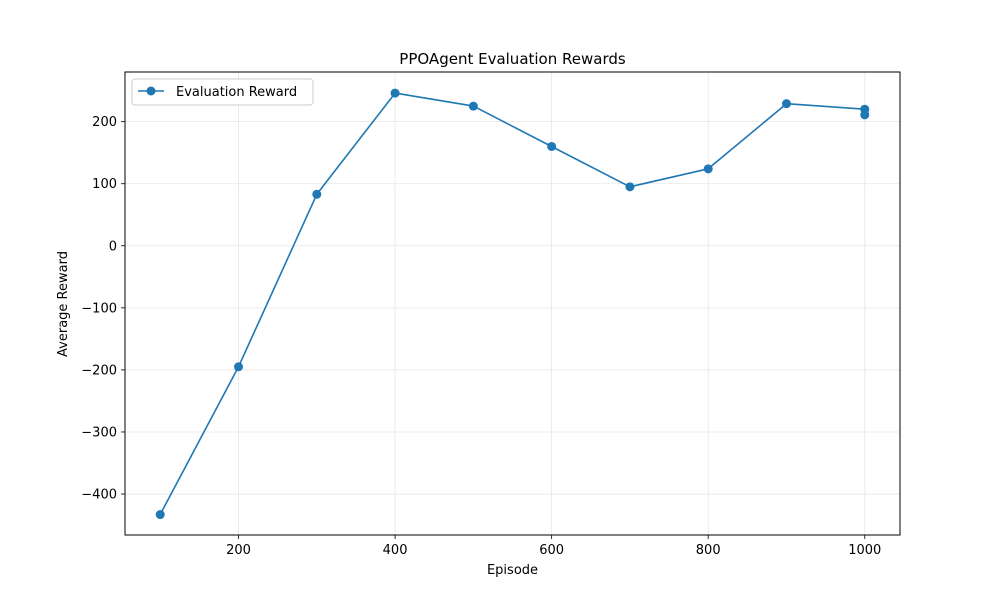  I want to click on x-tick-label: 1000, so click(864, 550).